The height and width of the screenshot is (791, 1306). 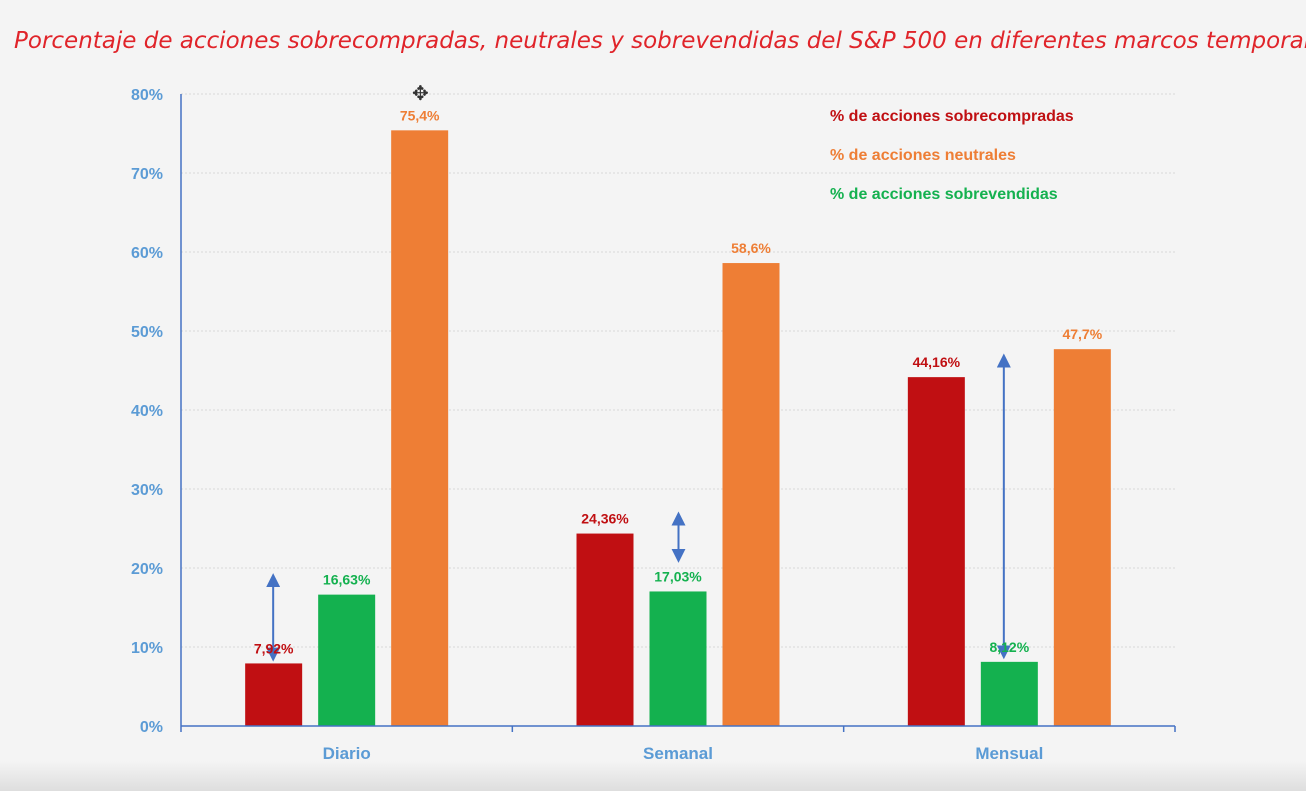 I want to click on y-tick-label: 20%, so click(x=147, y=569).